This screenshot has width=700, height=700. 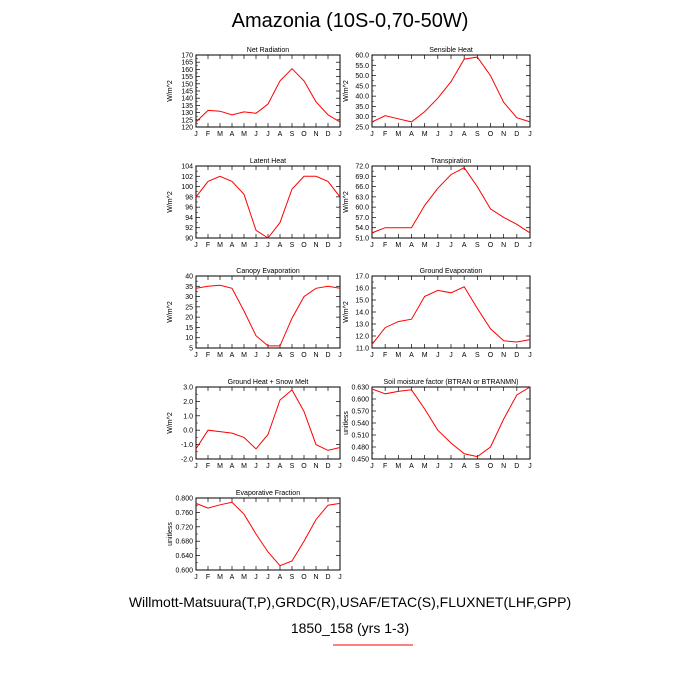 What do you see at coordinates (516, 245) in the screenshot?
I see `transpiration-x-tick-label: D` at bounding box center [516, 245].